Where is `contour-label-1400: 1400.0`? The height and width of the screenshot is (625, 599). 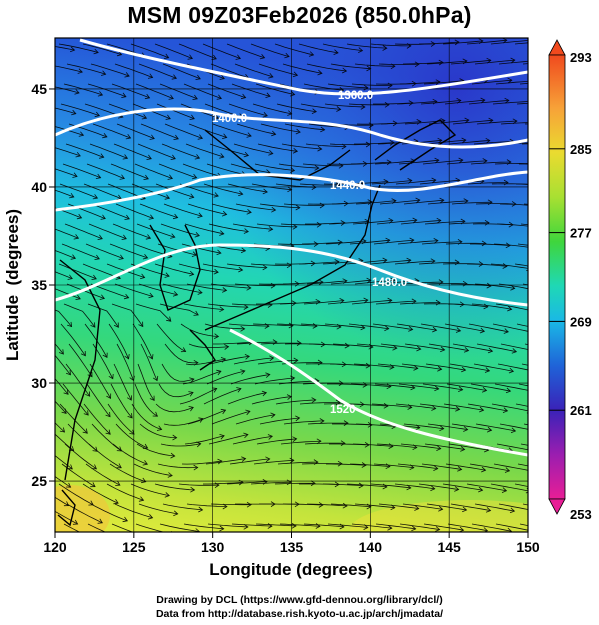
contour-label-1400: 1400.0 is located at coordinates (229, 119).